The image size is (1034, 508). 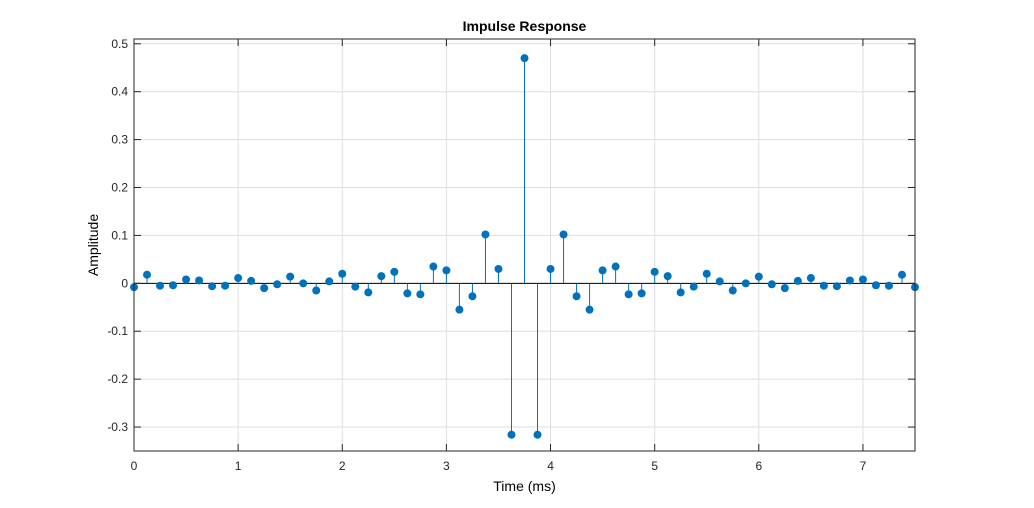 What do you see at coordinates (119, 188) in the screenshot?
I see `y-tick-label: 0.2` at bounding box center [119, 188].